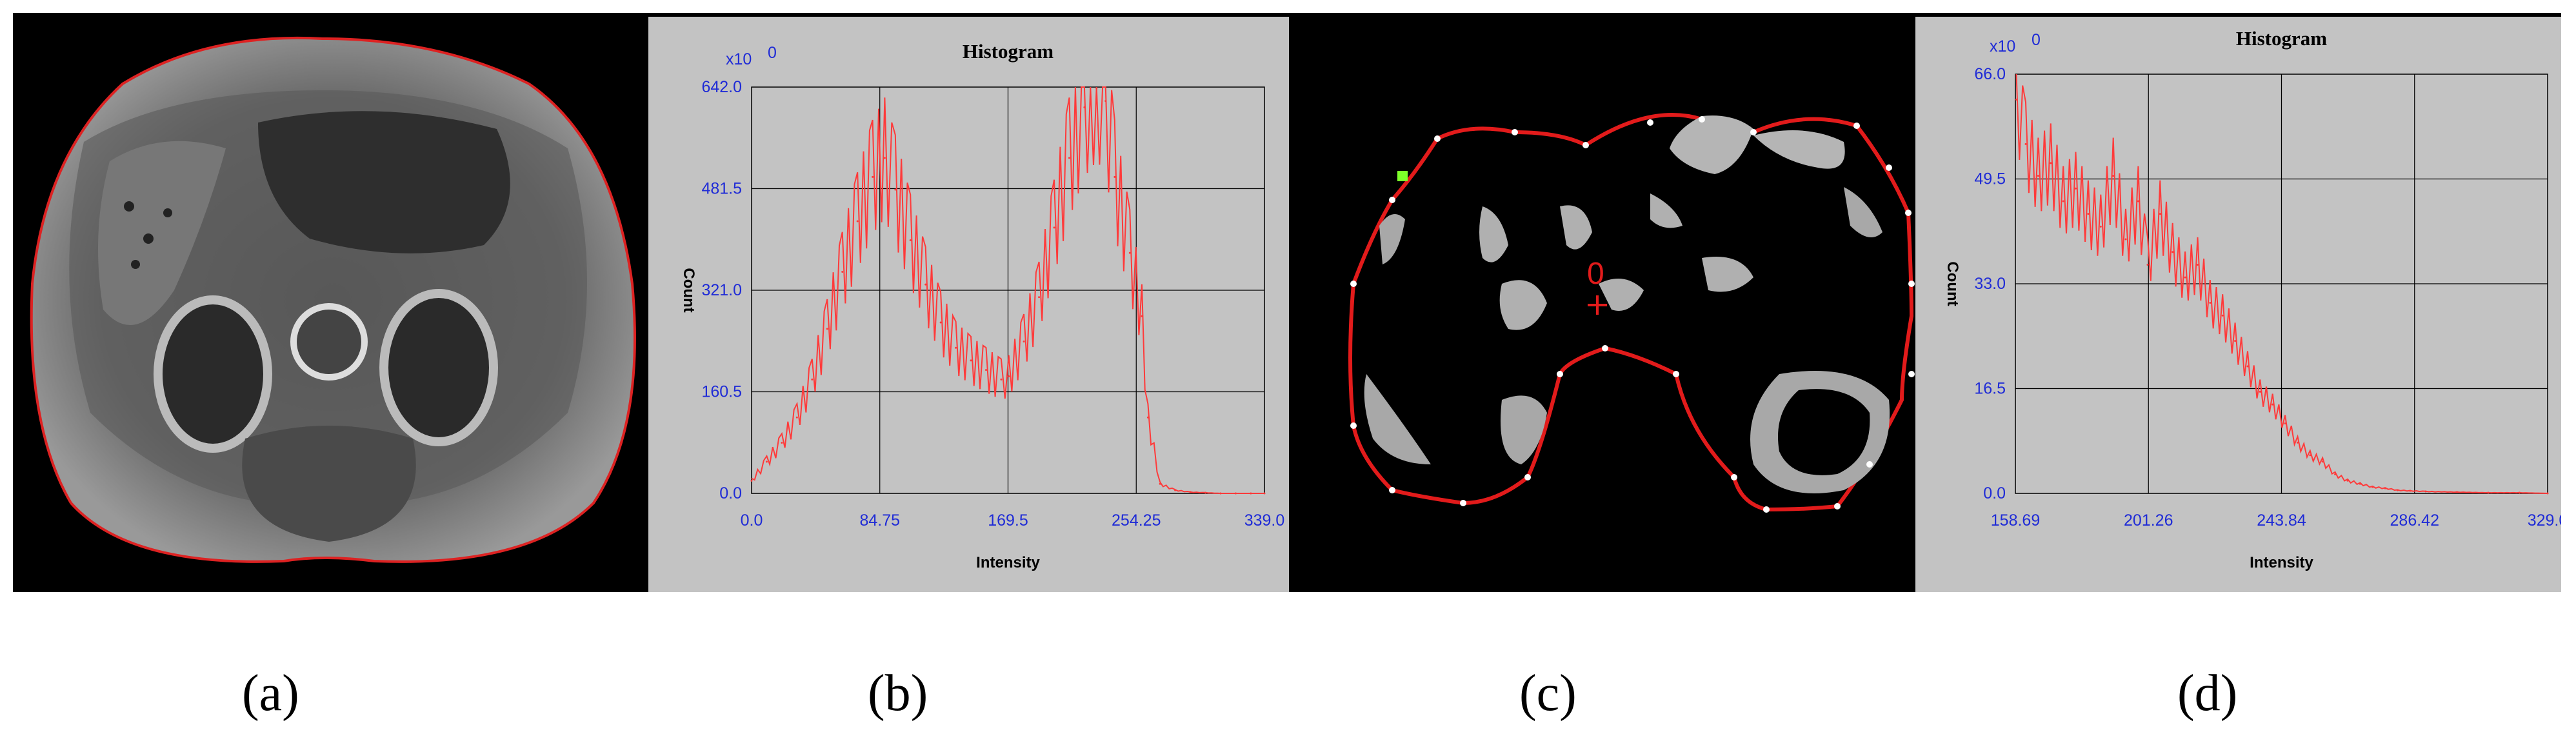  What do you see at coordinates (162, 233) in the screenshot?
I see `liver` at bounding box center [162, 233].